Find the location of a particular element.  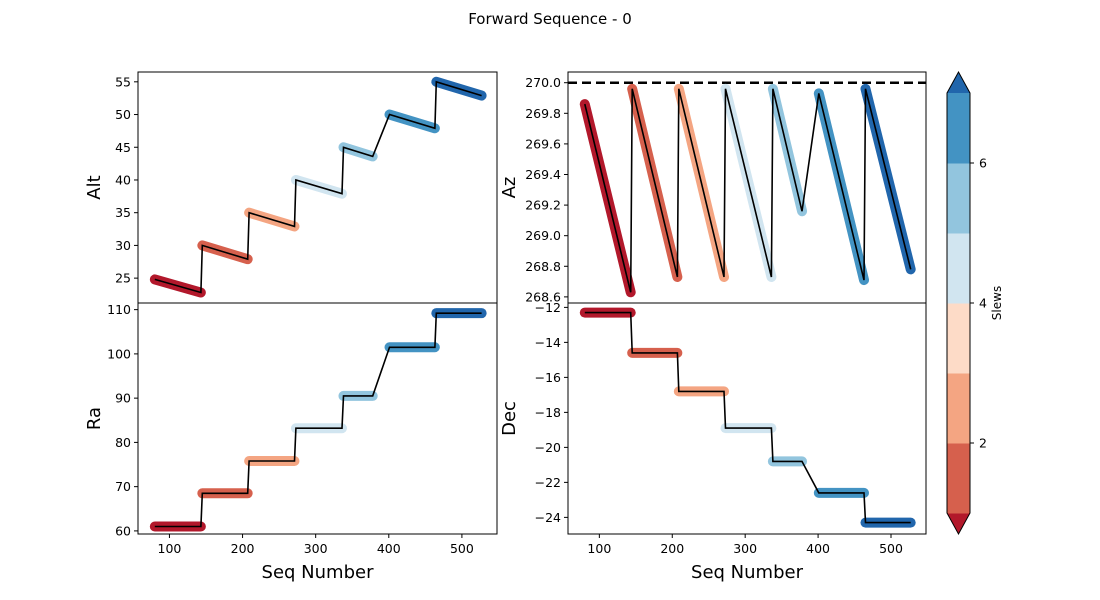

colorbar: 2 4 6 is located at coordinates (966, 303).